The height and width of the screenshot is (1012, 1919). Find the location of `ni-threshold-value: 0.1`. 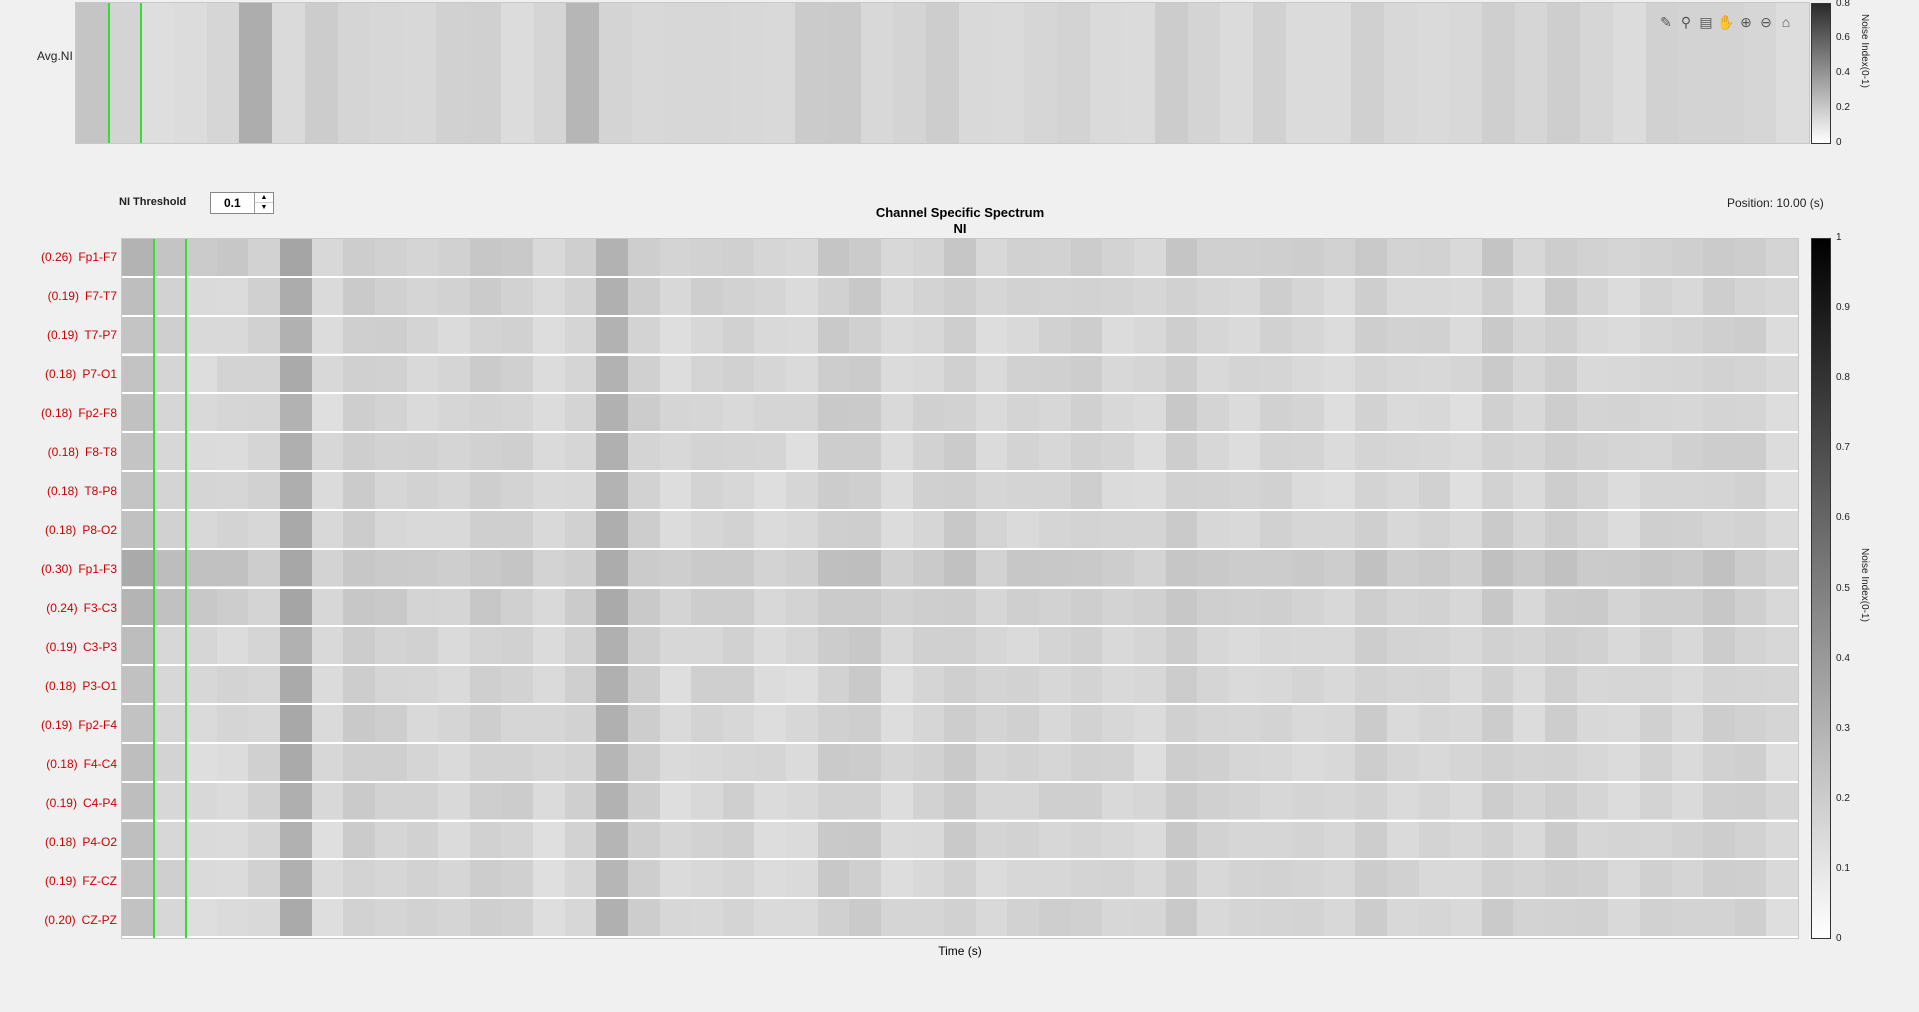

ni-threshold-value: 0.1 is located at coordinates (232, 203).